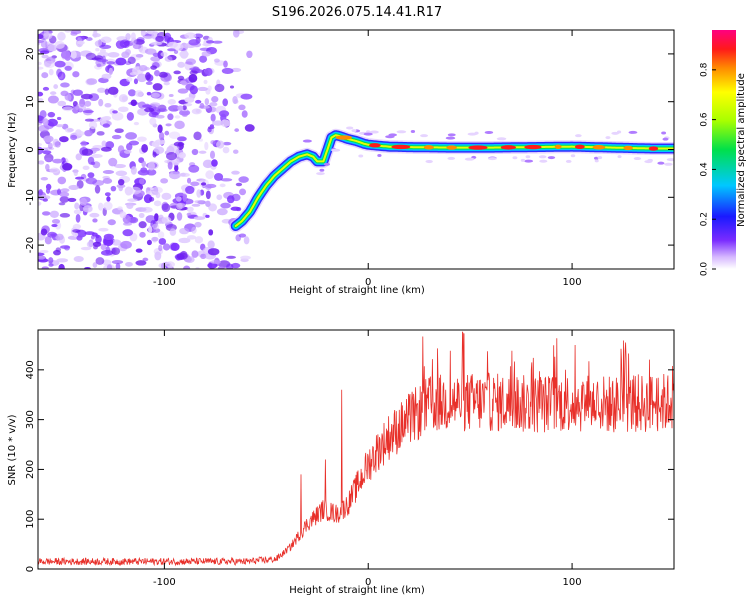 The width and height of the screenshot is (750, 600). Describe the element at coordinates (30, 54) in the screenshot. I see `spectrogram-y-tick-label: 20` at that location.